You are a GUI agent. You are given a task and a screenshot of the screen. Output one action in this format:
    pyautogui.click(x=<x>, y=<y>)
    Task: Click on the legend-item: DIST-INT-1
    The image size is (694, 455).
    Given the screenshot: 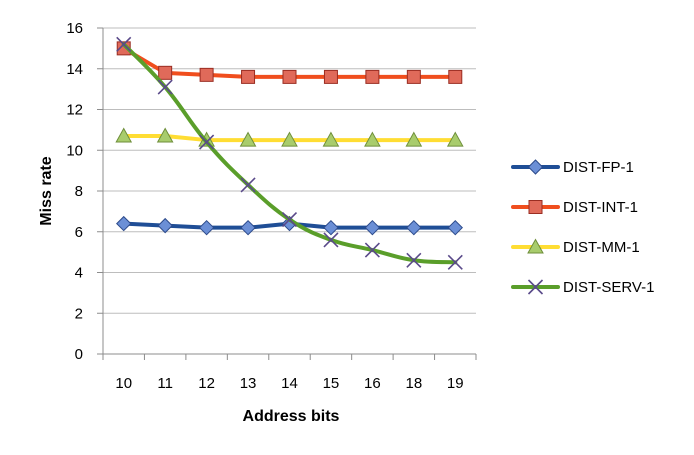 What is the action you would take?
    pyautogui.click(x=574, y=207)
    